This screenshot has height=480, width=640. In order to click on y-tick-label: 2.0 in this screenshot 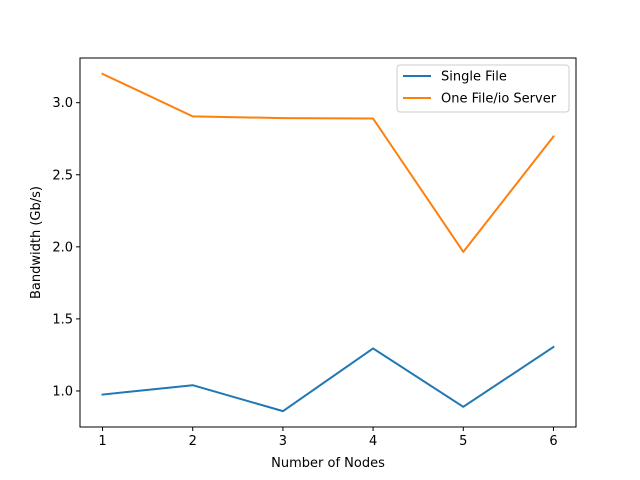, I will do `click(62, 247)`.